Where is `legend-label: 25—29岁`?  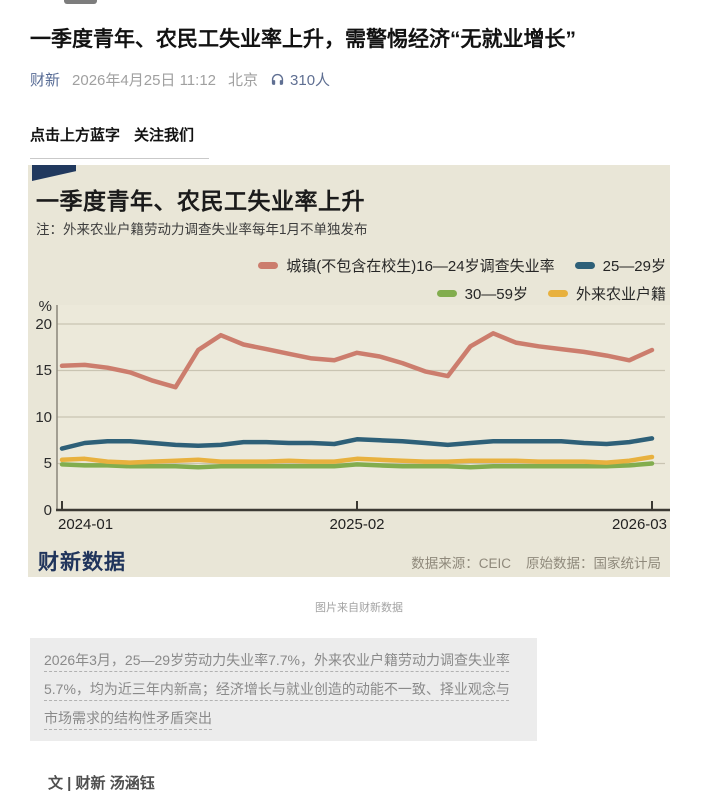
legend-label: 25—29岁 is located at coordinates (634, 266).